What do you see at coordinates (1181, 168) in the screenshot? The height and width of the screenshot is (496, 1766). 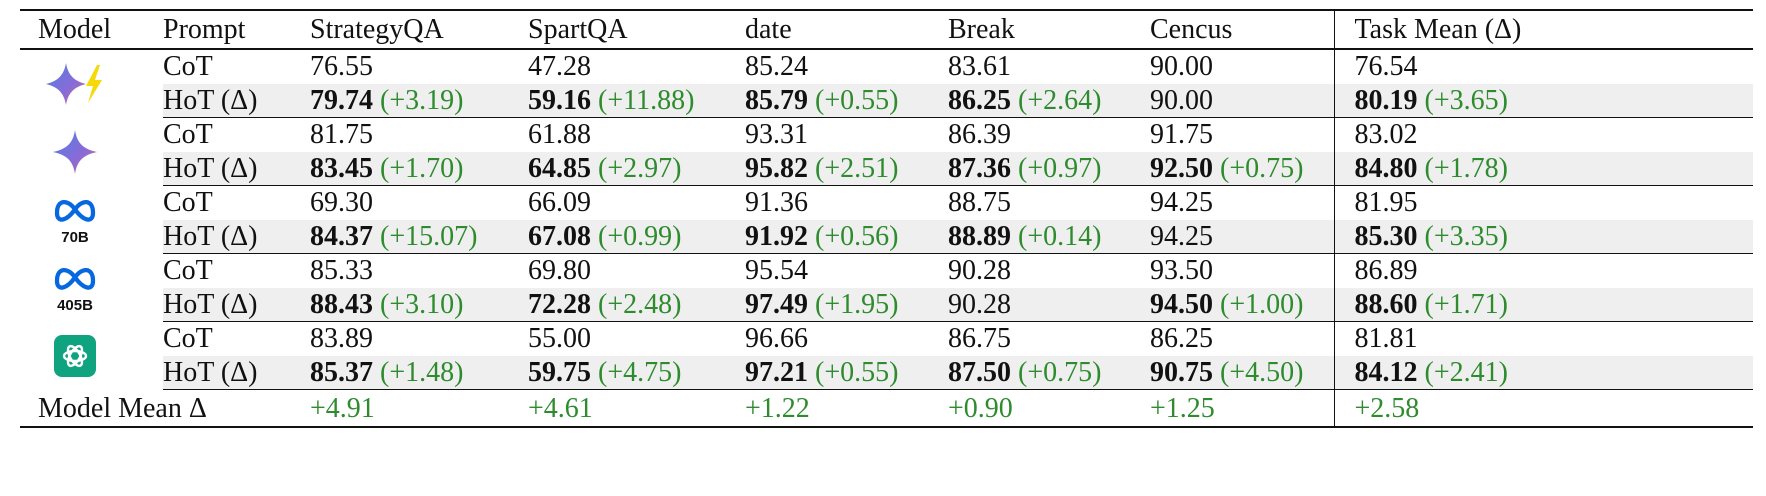 I see `score-value: 92.50` at bounding box center [1181, 168].